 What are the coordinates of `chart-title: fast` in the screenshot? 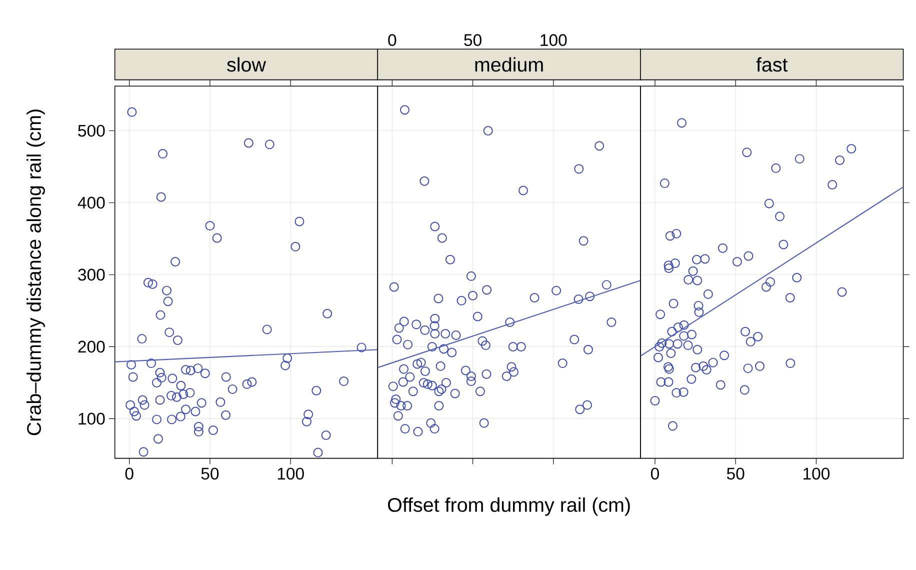 It's located at (772, 64).